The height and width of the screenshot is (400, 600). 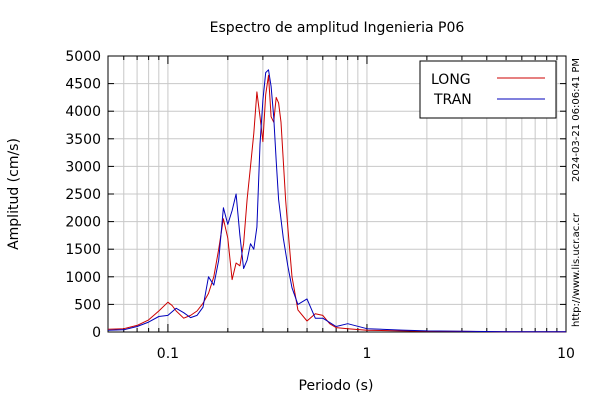 I want to click on y-tick-label: 3000, so click(x=83, y=167).